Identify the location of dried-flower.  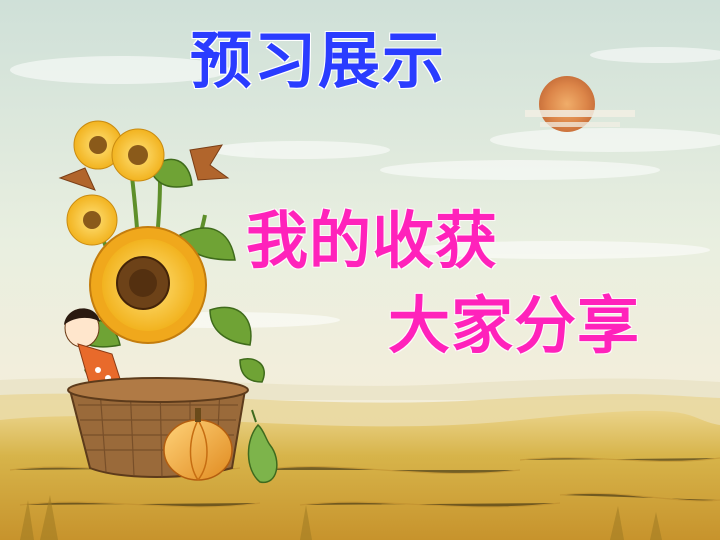
(144, 167).